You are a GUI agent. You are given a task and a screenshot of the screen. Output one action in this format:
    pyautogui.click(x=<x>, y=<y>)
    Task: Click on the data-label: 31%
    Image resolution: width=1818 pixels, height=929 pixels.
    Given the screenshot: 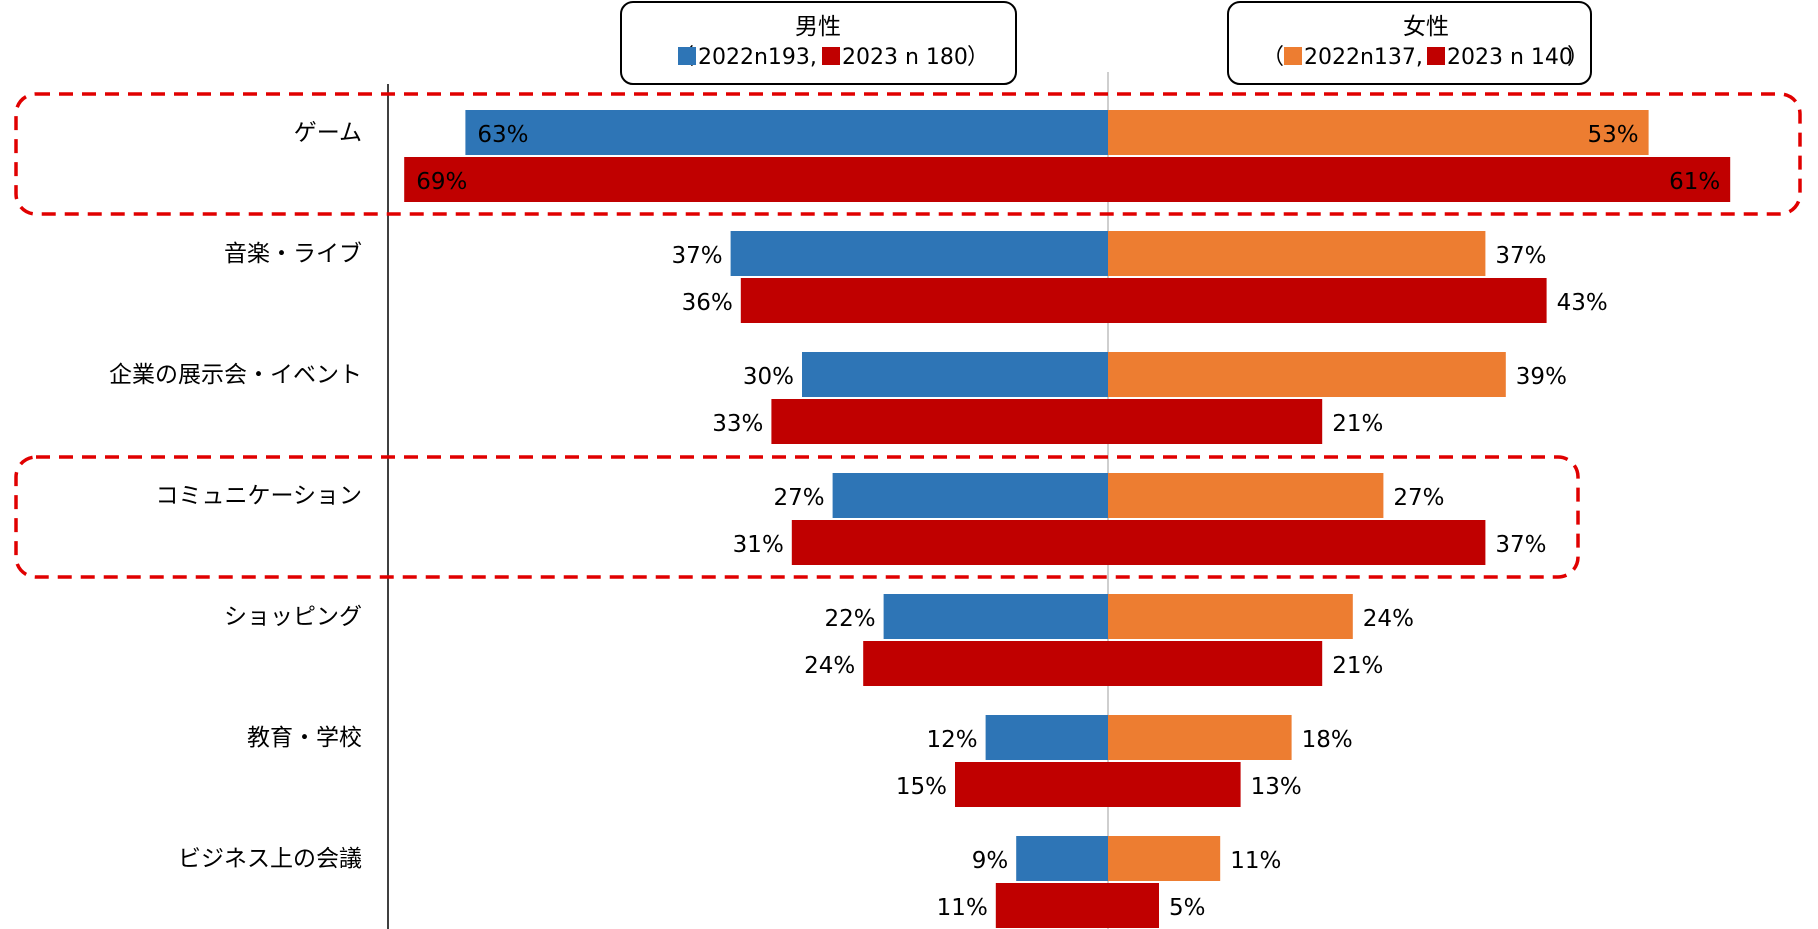 What is the action you would take?
    pyautogui.click(x=758, y=545)
    